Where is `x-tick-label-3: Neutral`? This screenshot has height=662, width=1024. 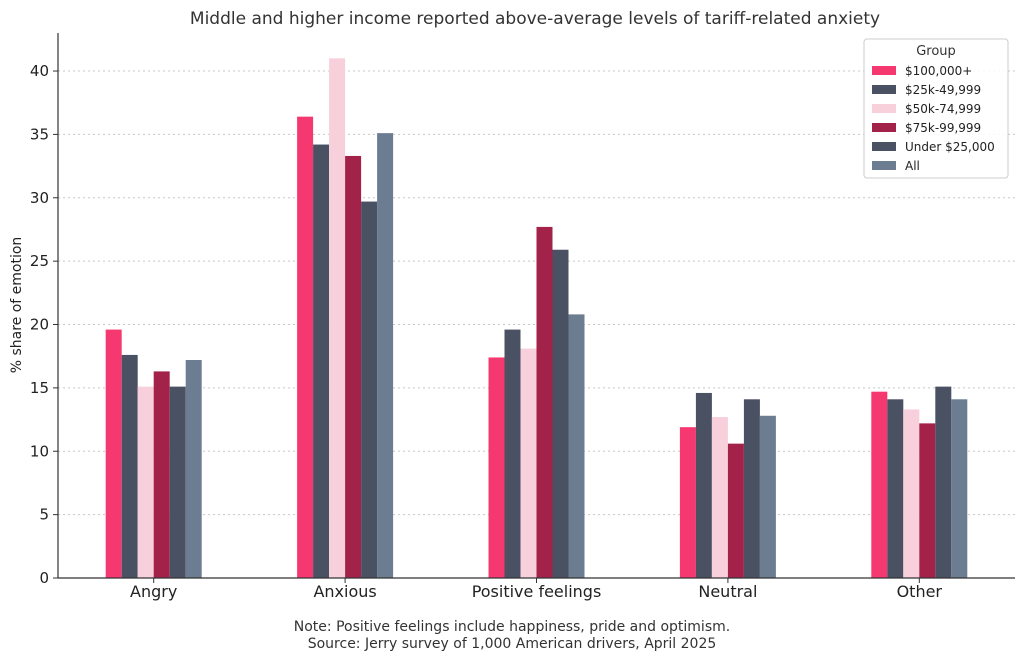 x-tick-label-3: Neutral is located at coordinates (727, 591).